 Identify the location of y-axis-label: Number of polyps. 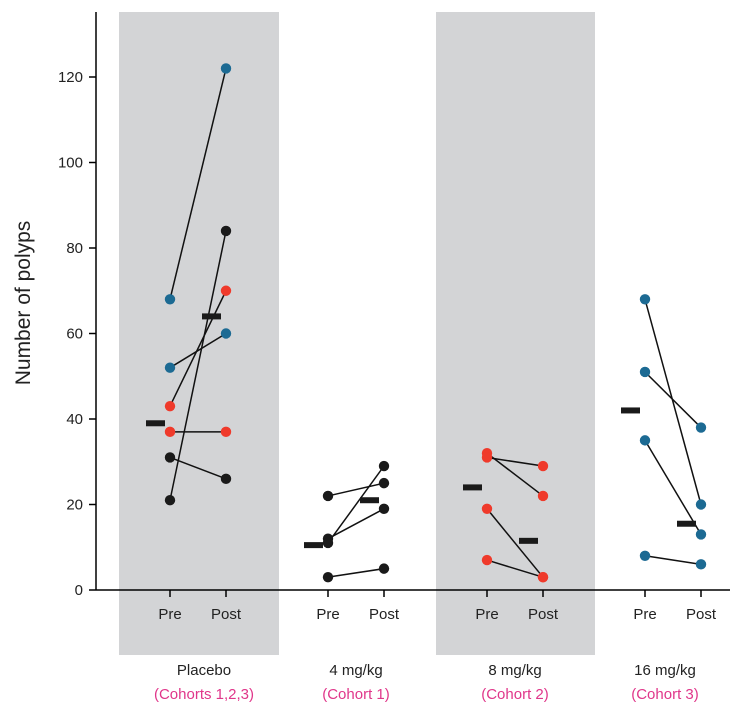
(23, 303).